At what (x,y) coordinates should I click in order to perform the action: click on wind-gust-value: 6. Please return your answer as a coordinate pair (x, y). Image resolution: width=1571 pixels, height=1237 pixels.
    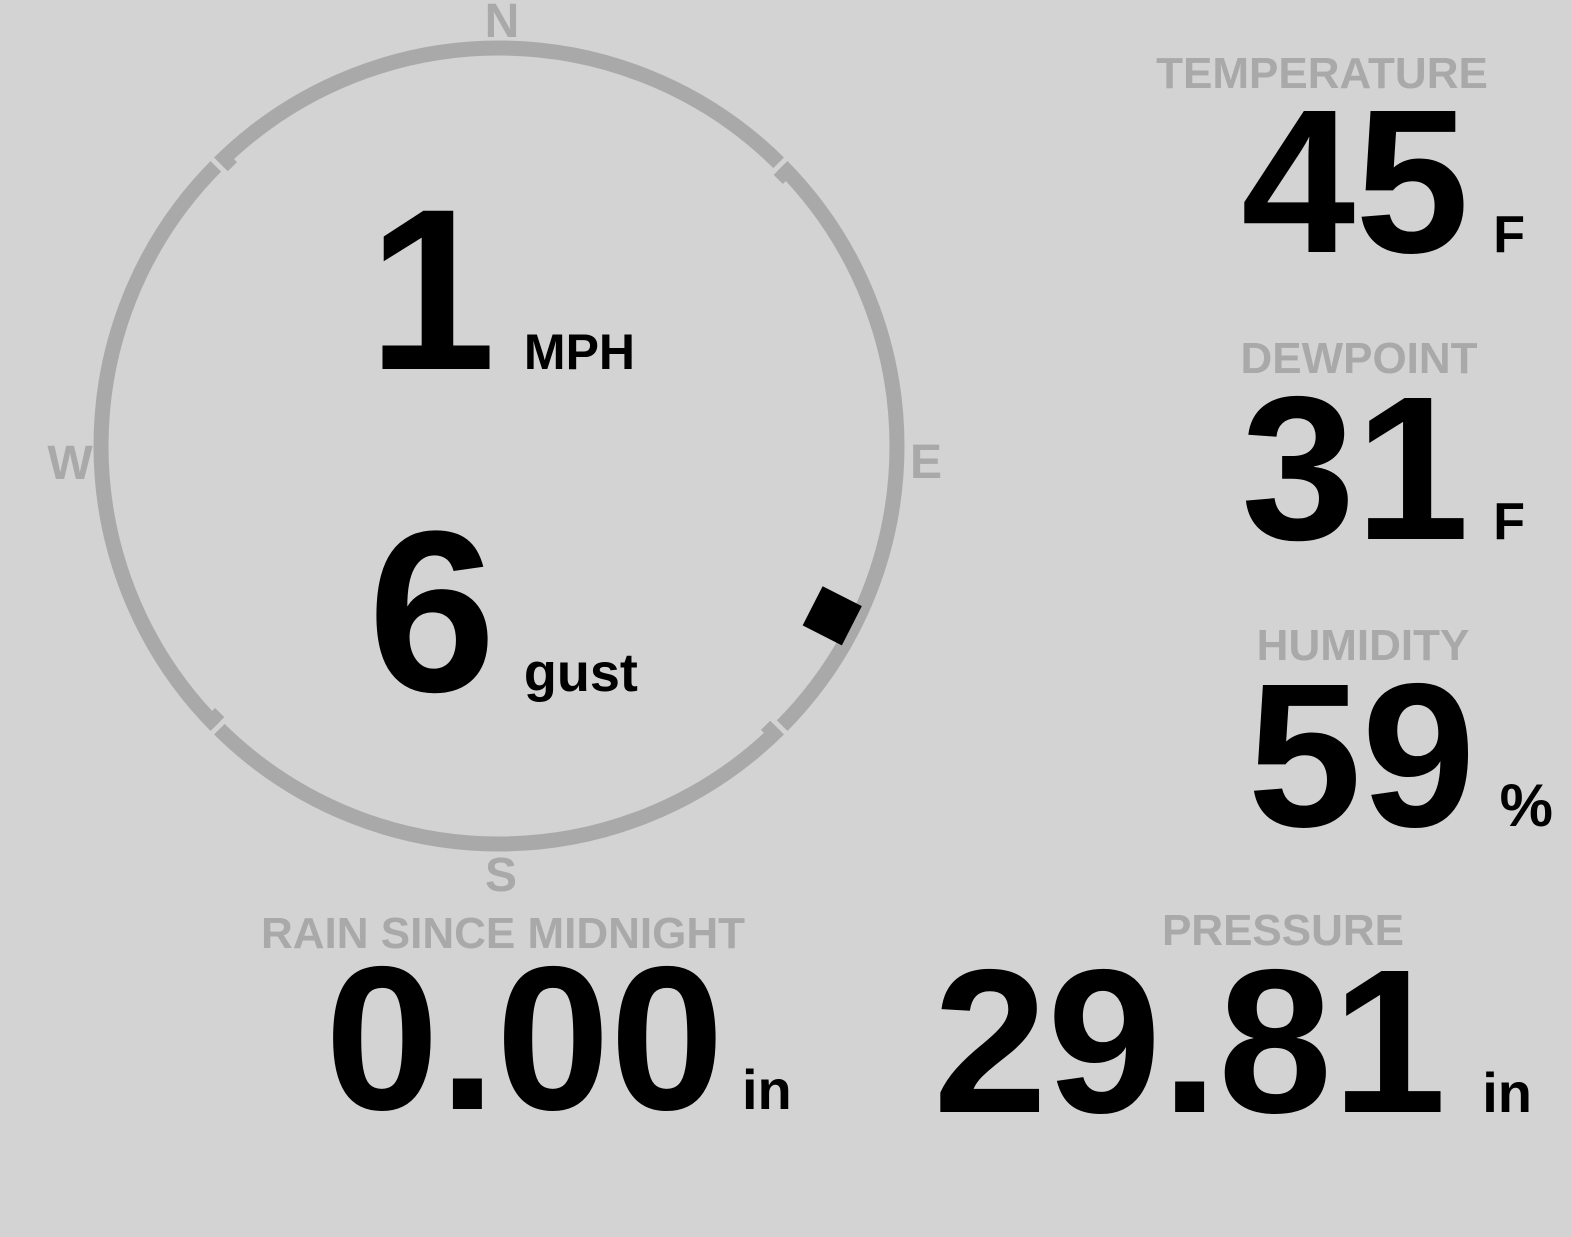
    Looking at the image, I should click on (432, 611).